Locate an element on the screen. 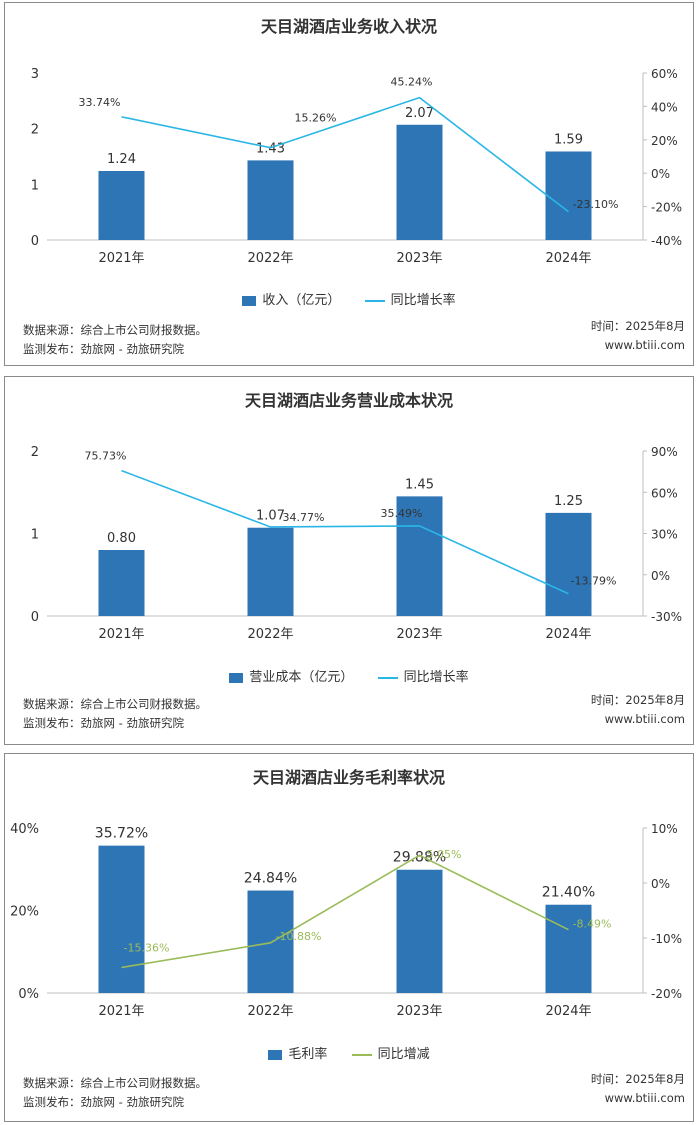  bar-value-label: 24.84% is located at coordinates (270, 879).